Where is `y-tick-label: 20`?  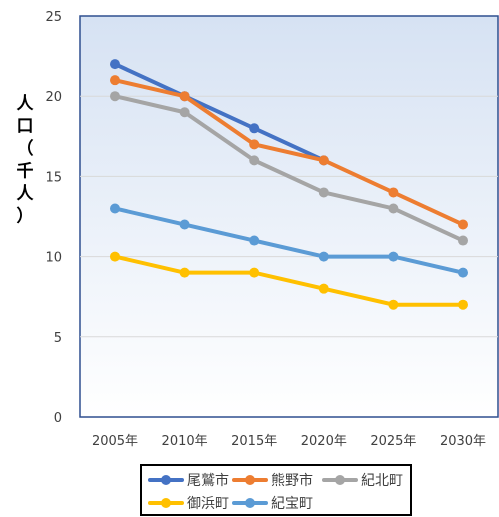
y-tick-label: 20 is located at coordinates (53, 97).